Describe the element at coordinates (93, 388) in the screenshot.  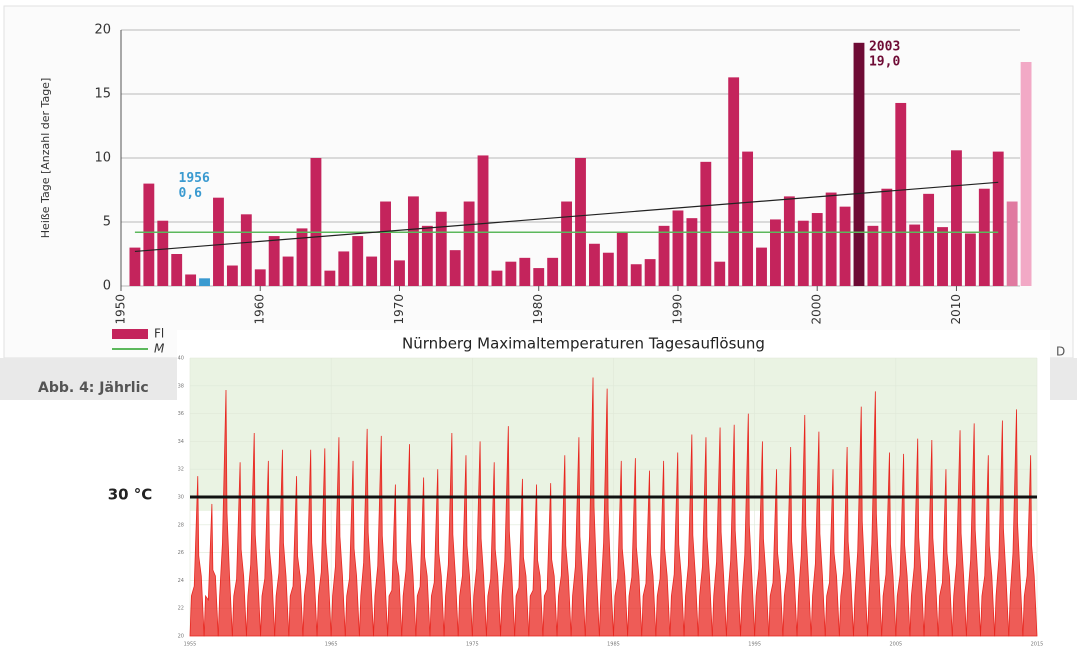
I see `caption: Abb. 4: Jährlic` at that location.